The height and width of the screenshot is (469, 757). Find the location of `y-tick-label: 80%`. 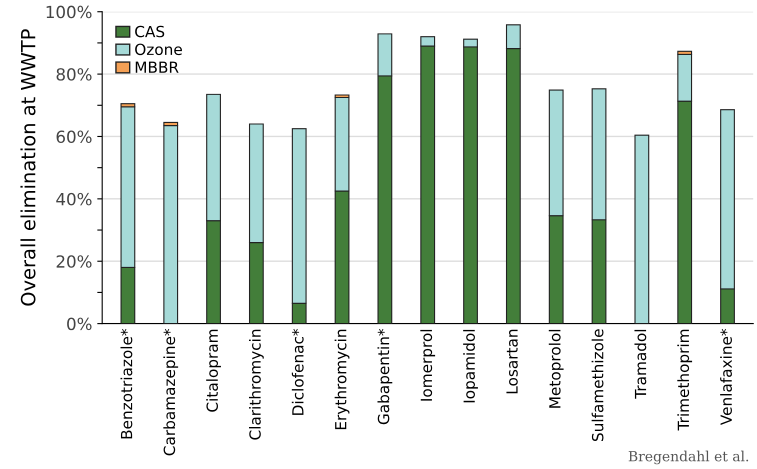

y-tick-label: 80% is located at coordinates (74, 74).